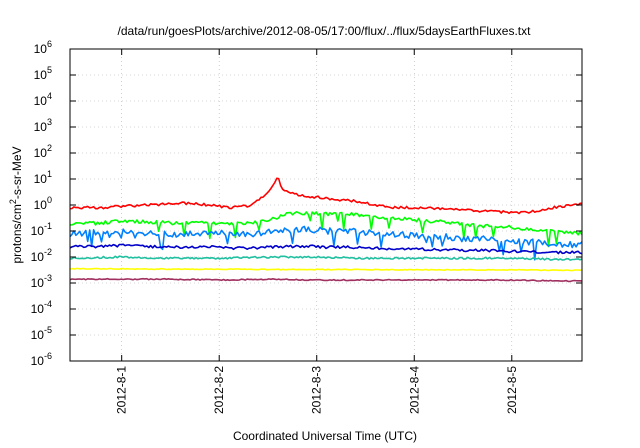  What do you see at coordinates (41, 229) in the screenshot?
I see `y-tick-label: 10⁻¹` at bounding box center [41, 229].